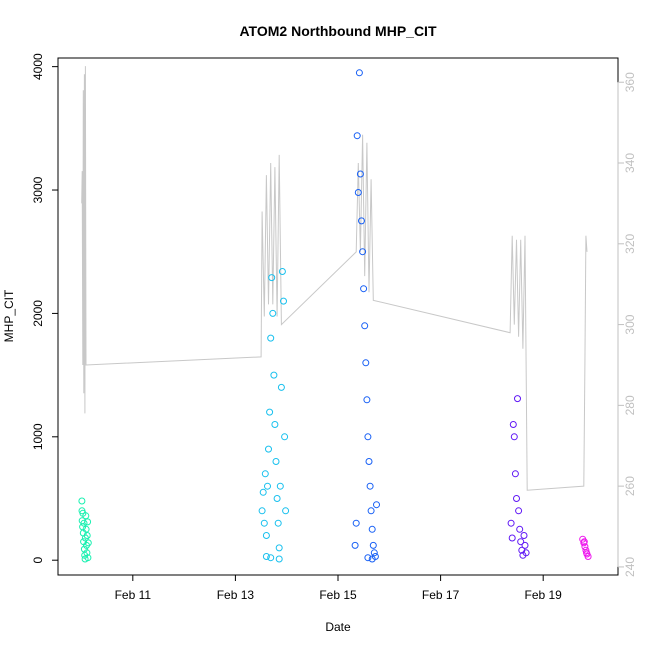 The image size is (650, 650). Describe the element at coordinates (38, 560) in the screenshot. I see `y-tick-label: 0` at that location.